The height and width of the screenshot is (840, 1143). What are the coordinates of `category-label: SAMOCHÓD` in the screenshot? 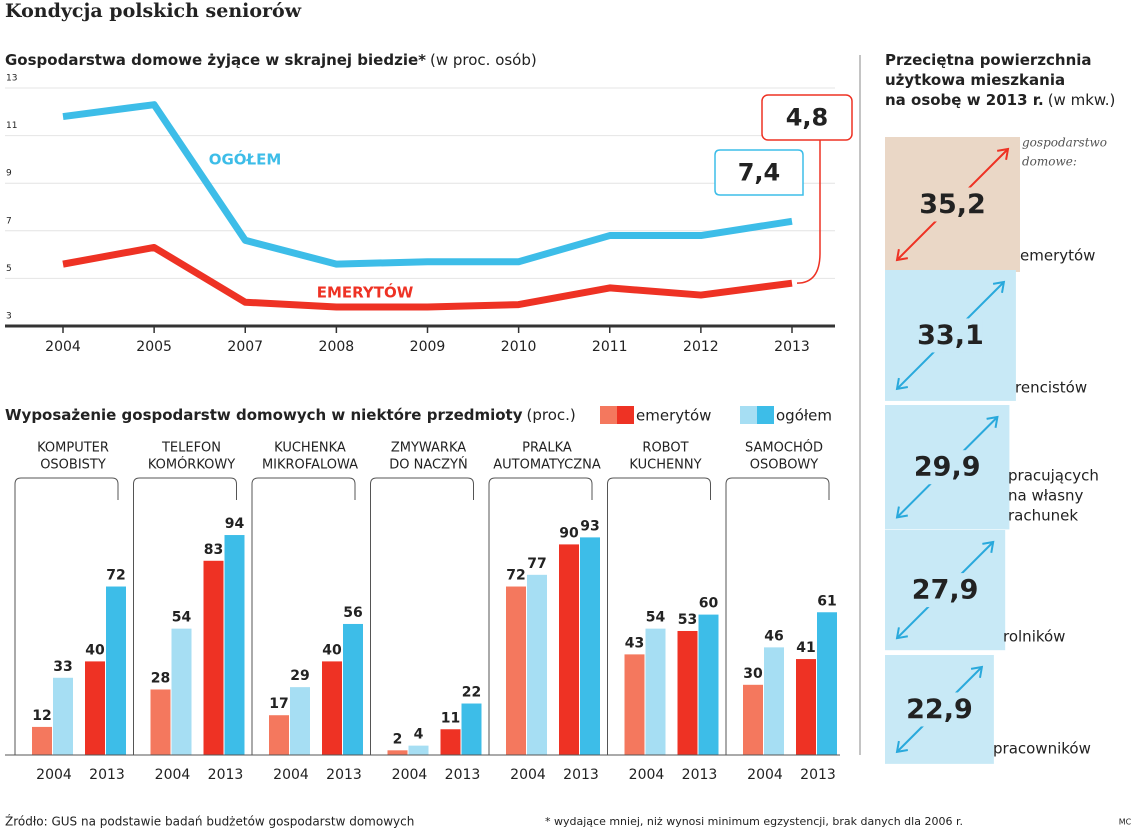 It's located at (784, 448).